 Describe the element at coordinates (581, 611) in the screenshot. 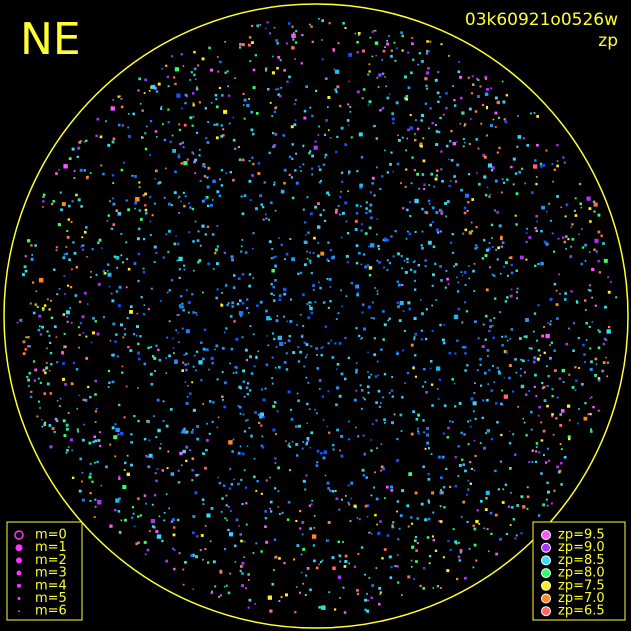

I see `zp-label: zp=6.5` at that location.